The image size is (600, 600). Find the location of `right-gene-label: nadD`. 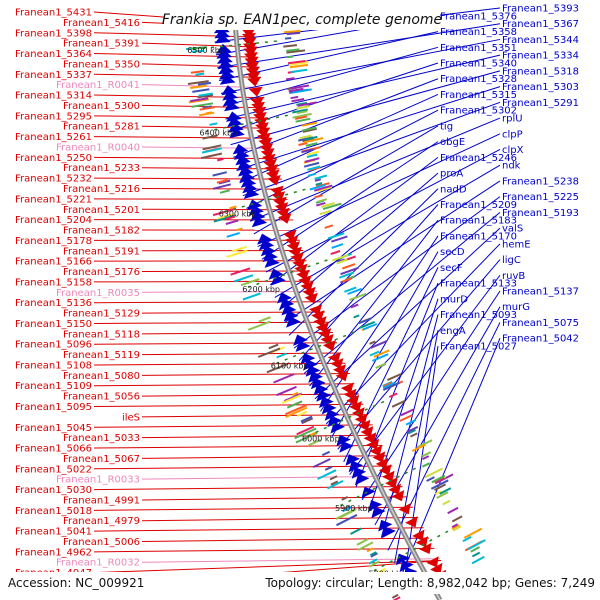

right-gene-label: nadD is located at coordinates (453, 189).